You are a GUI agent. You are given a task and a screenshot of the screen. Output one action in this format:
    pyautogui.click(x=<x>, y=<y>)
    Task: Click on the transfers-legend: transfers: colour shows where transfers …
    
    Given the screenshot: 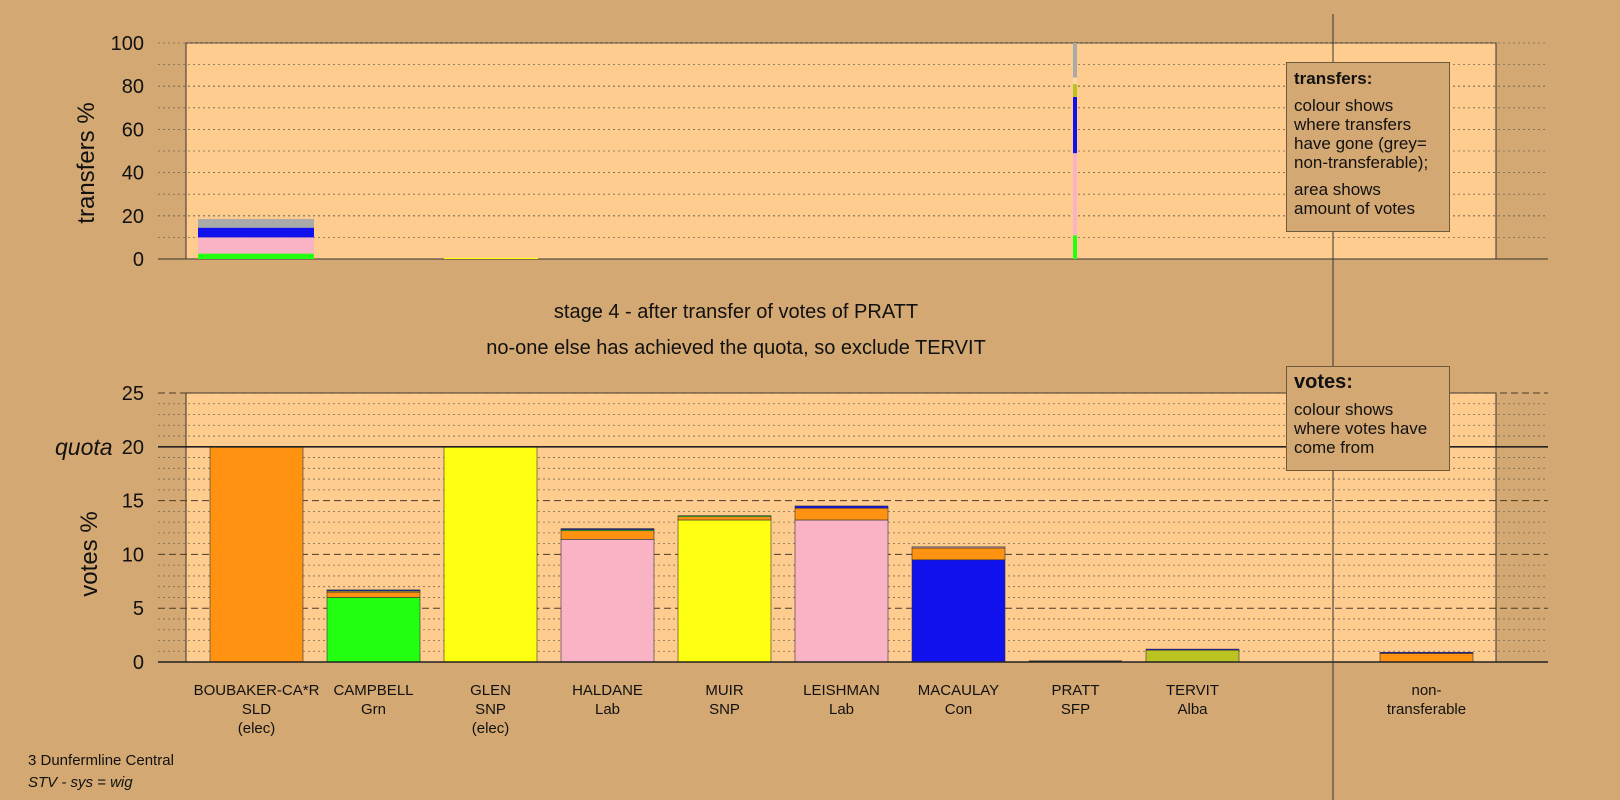 What is the action you would take?
    pyautogui.click(x=1368, y=147)
    